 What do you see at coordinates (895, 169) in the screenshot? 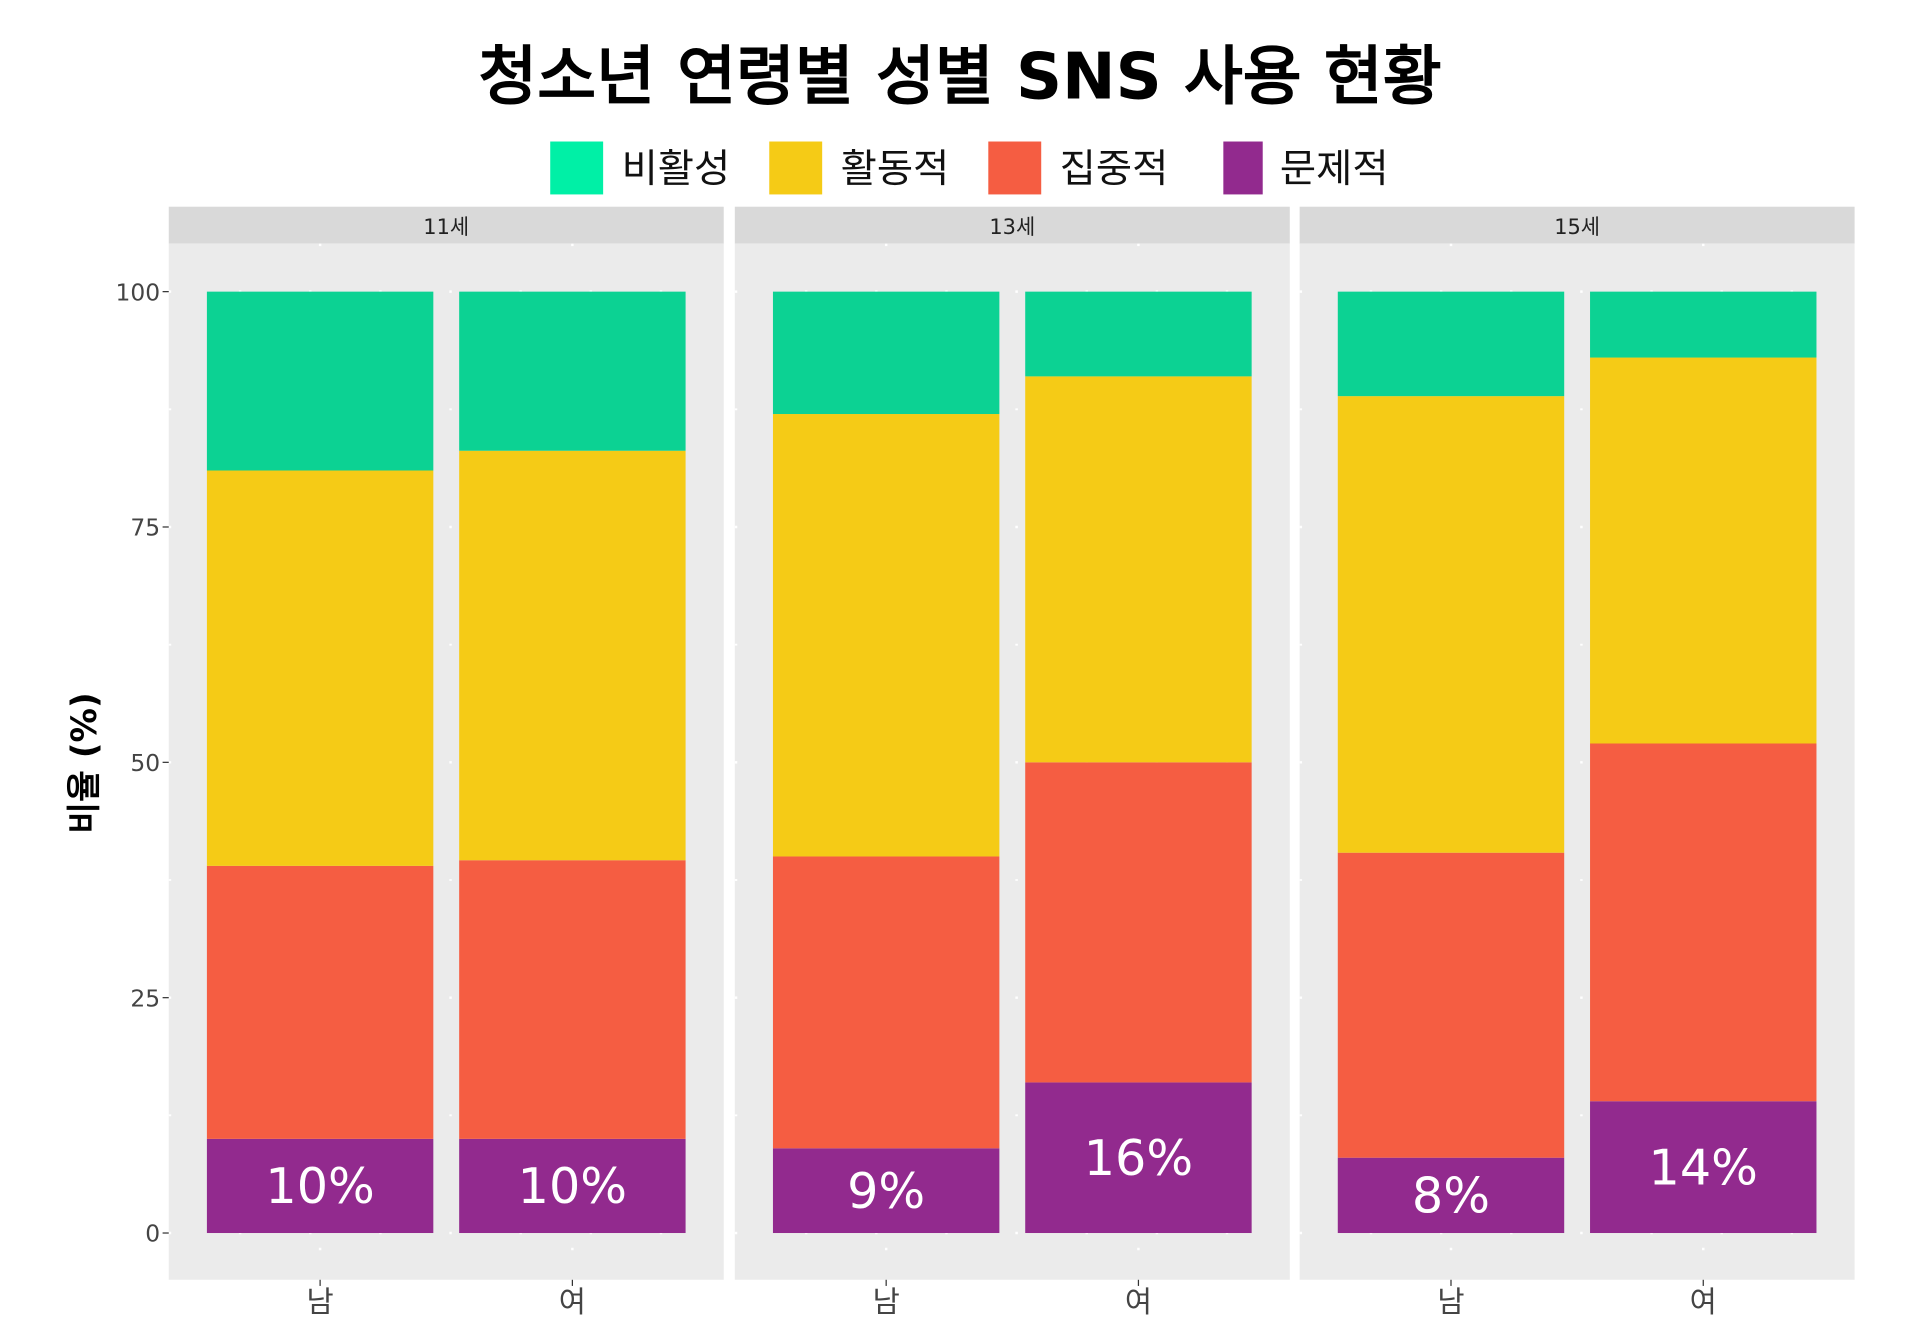
I see `legend-label: 활동적` at bounding box center [895, 169].